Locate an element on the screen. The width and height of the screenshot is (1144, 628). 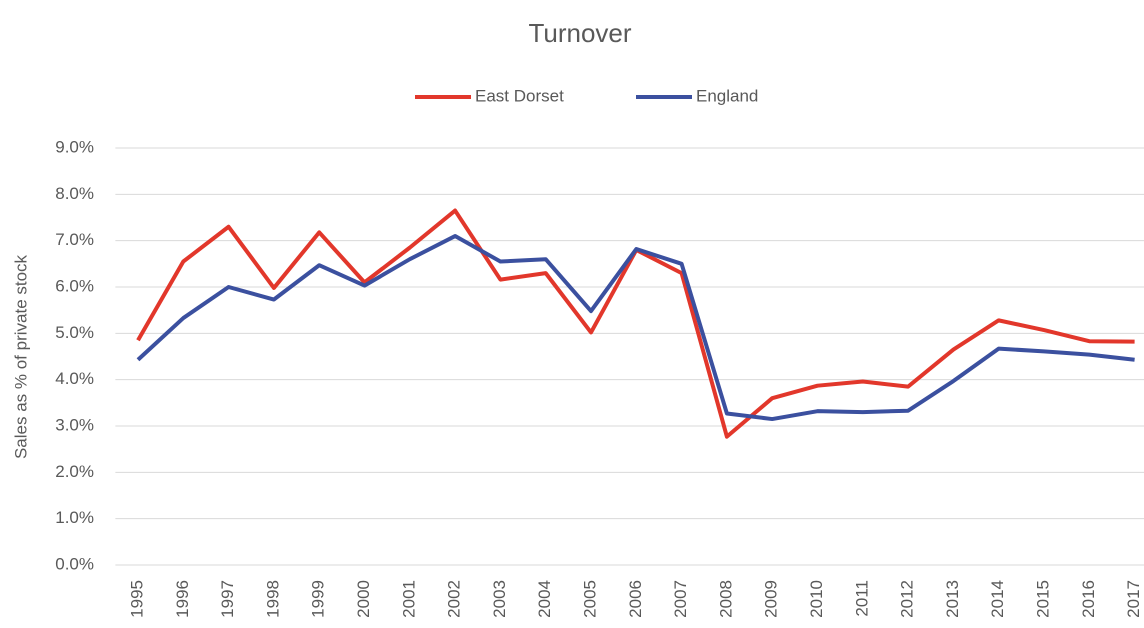
x-tick-label: 2015 is located at coordinates (1042, 599).